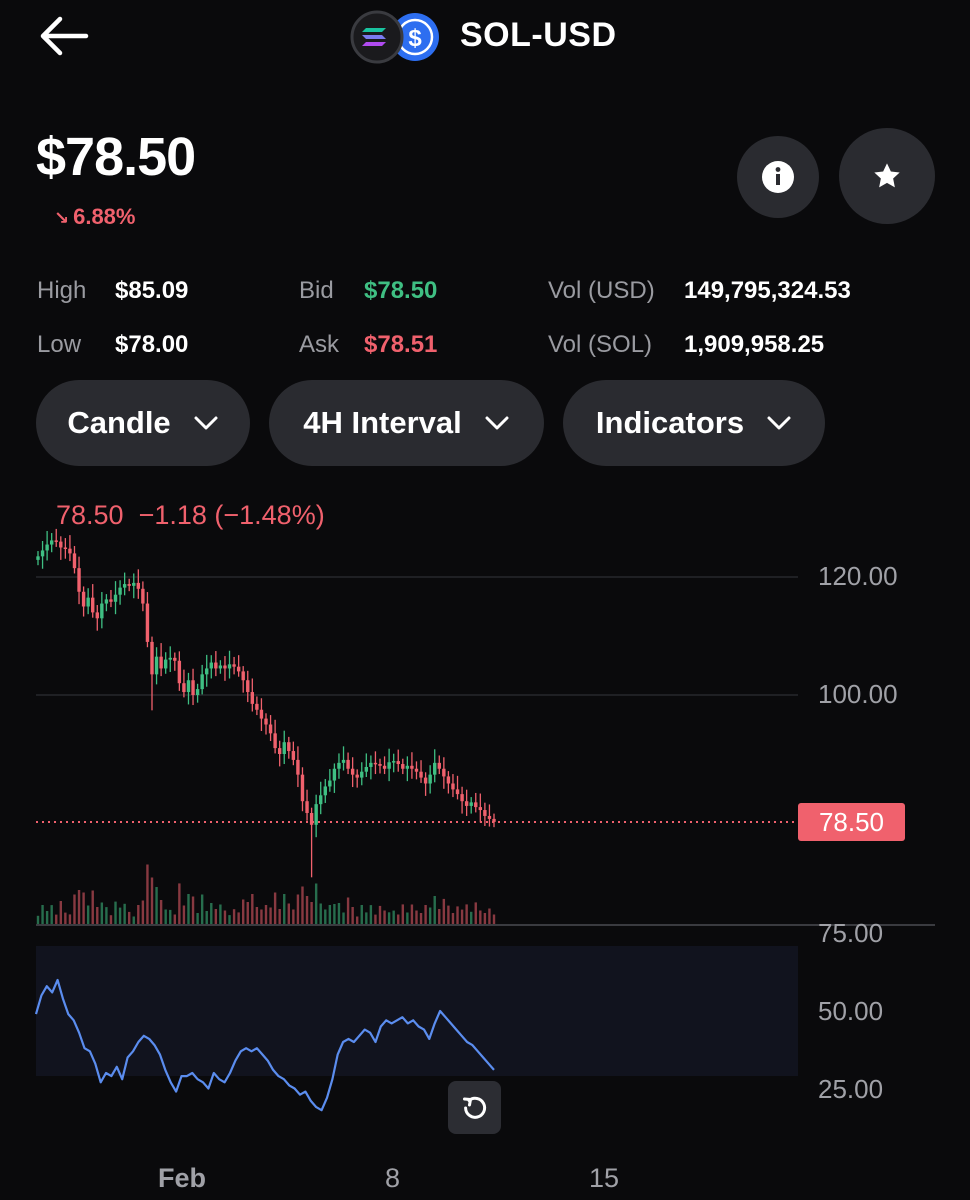 Image resolution: width=970 pixels, height=1200 pixels. Describe the element at coordinates (604, 1178) in the screenshot. I see `x-tick-15: 15` at that location.